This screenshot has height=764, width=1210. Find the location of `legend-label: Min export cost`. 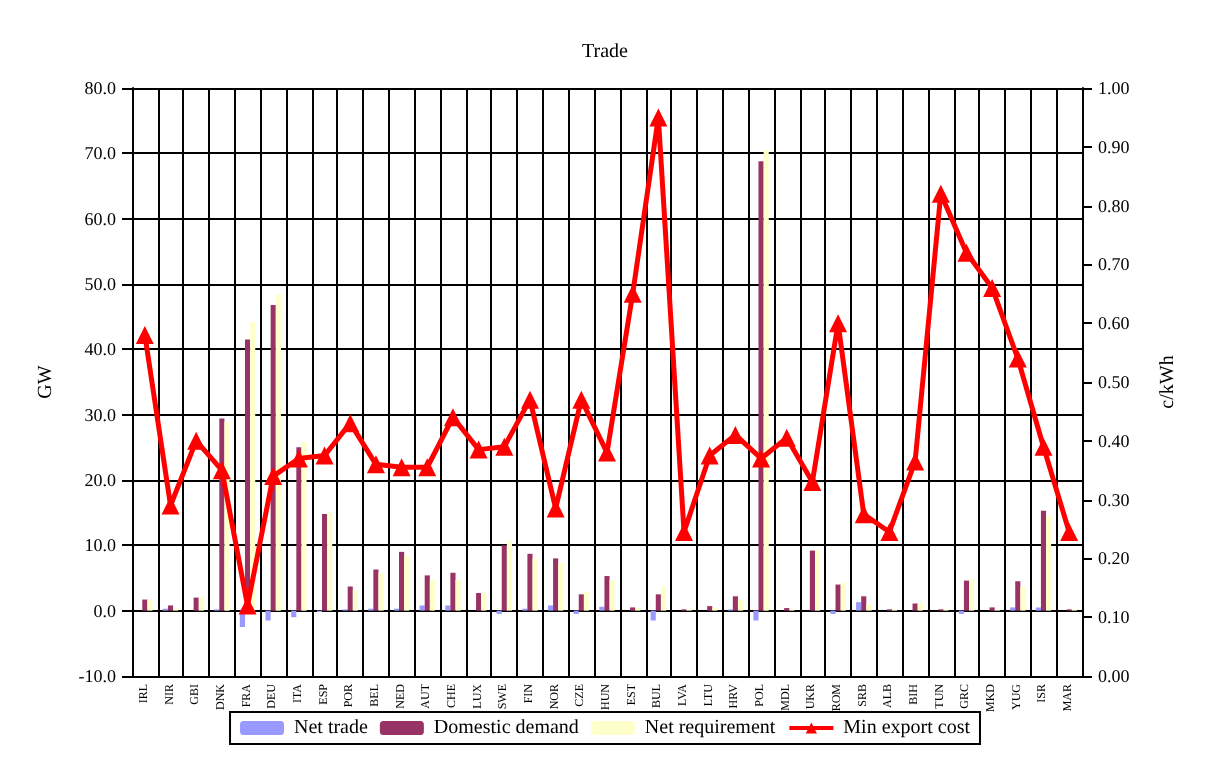

legend-label: Min export cost is located at coordinates (907, 728).